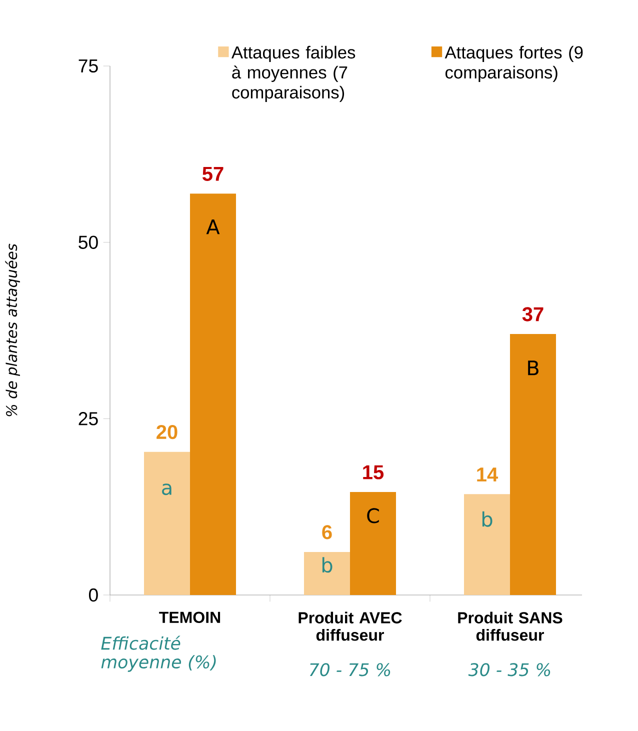  Describe the element at coordinates (88, 66) in the screenshot. I see `y-tick-label: 75` at that location.